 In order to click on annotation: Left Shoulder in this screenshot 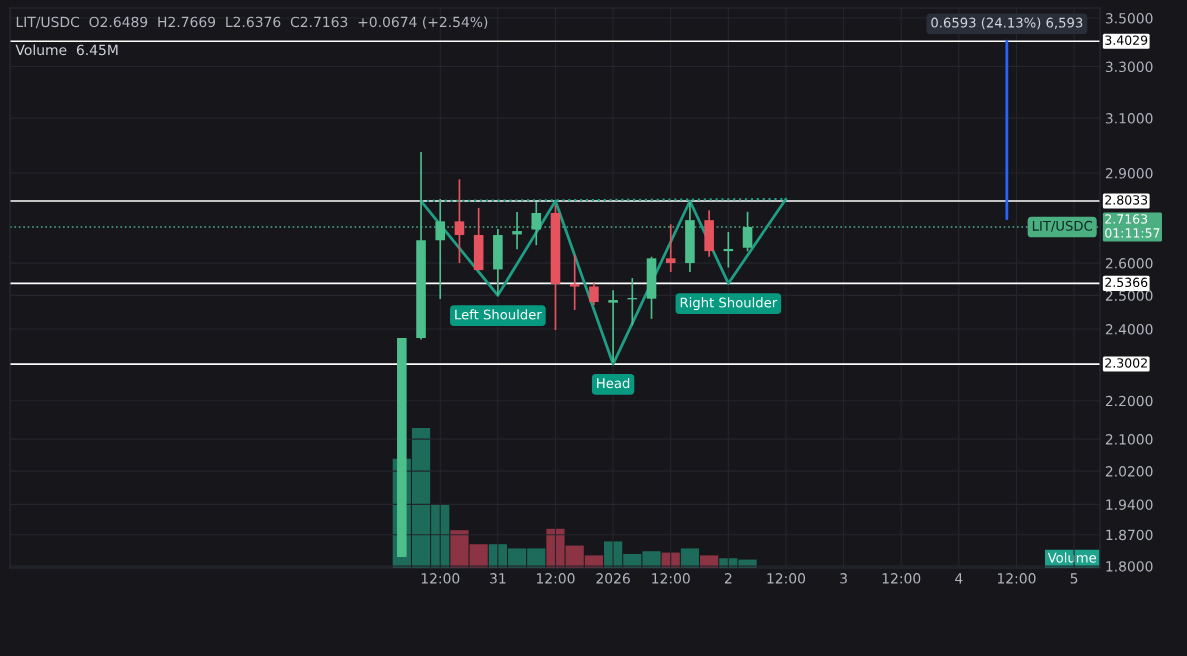, I will do `click(498, 314)`.